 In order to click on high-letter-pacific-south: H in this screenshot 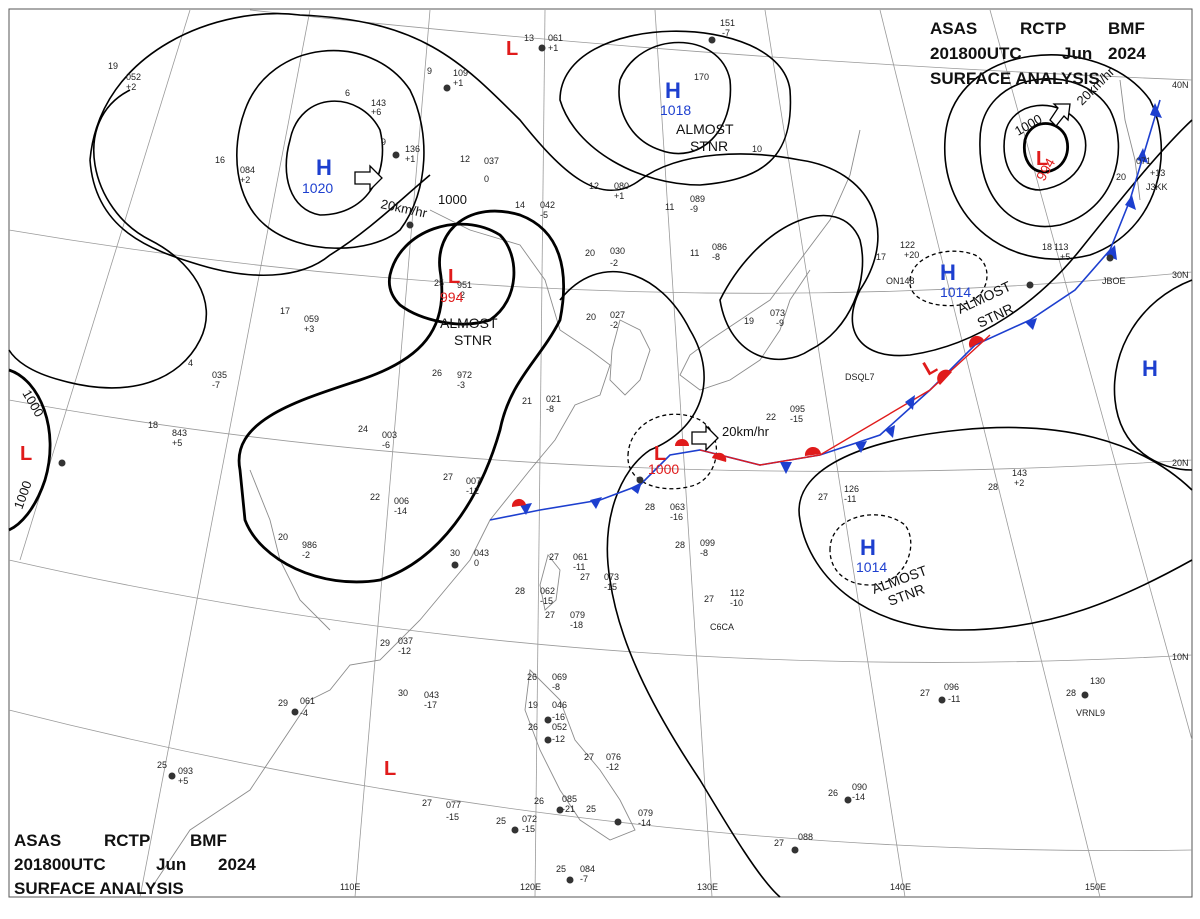, I will do `click(868, 547)`.